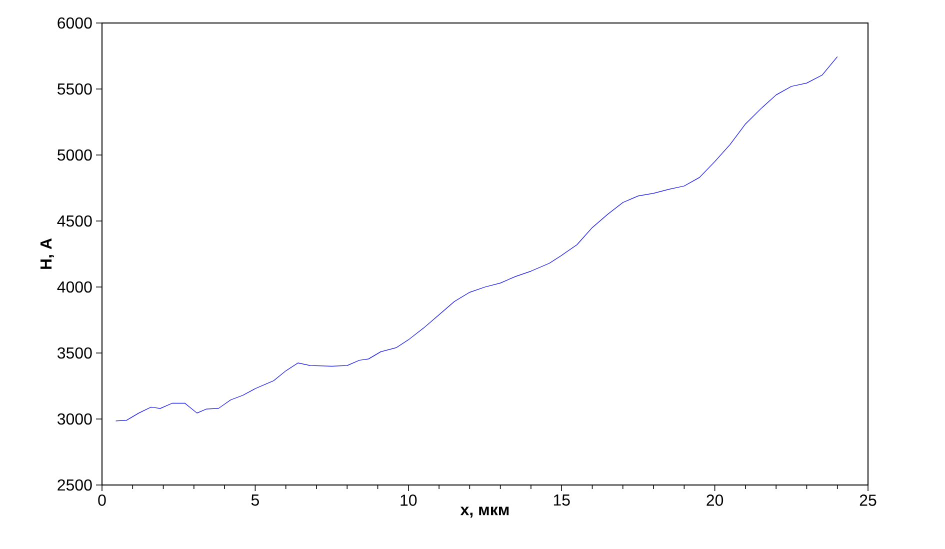 The height and width of the screenshot is (549, 945). I want to click on y-axis-title: H, A, so click(47, 253).